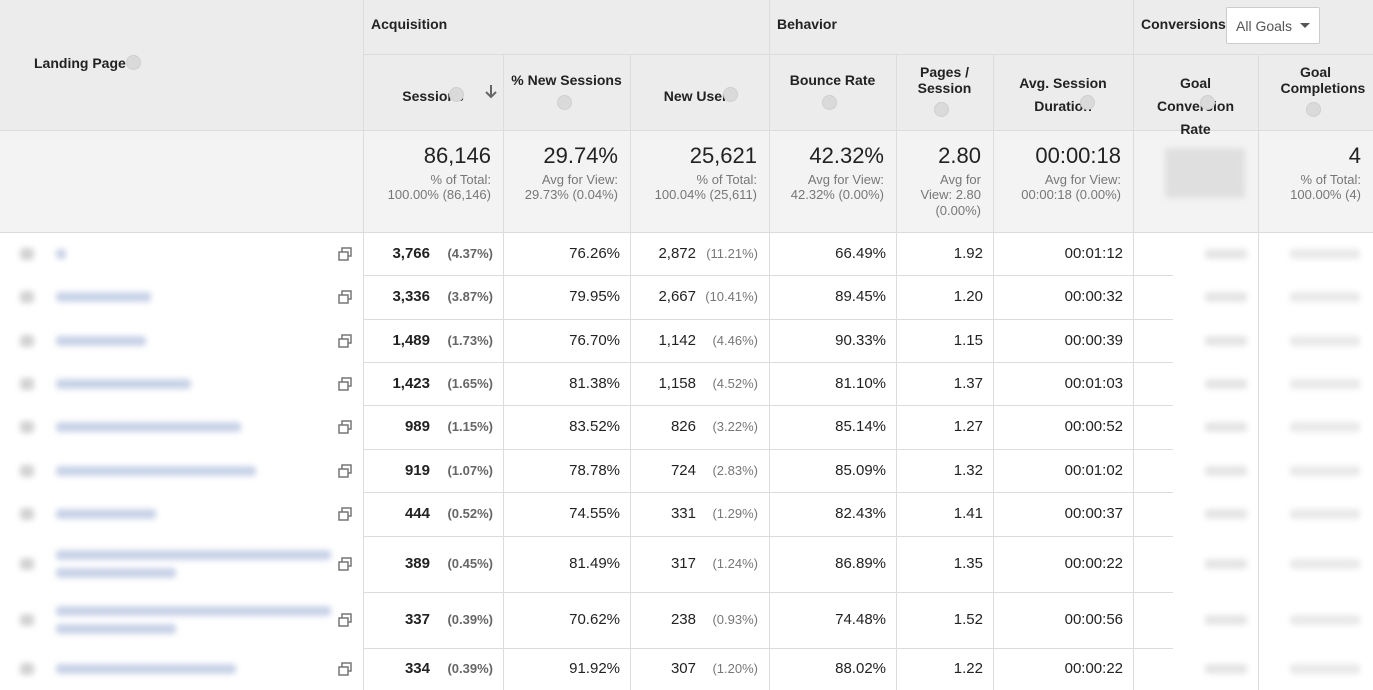  I want to click on column-header: Pages / Session, so click(944, 80).